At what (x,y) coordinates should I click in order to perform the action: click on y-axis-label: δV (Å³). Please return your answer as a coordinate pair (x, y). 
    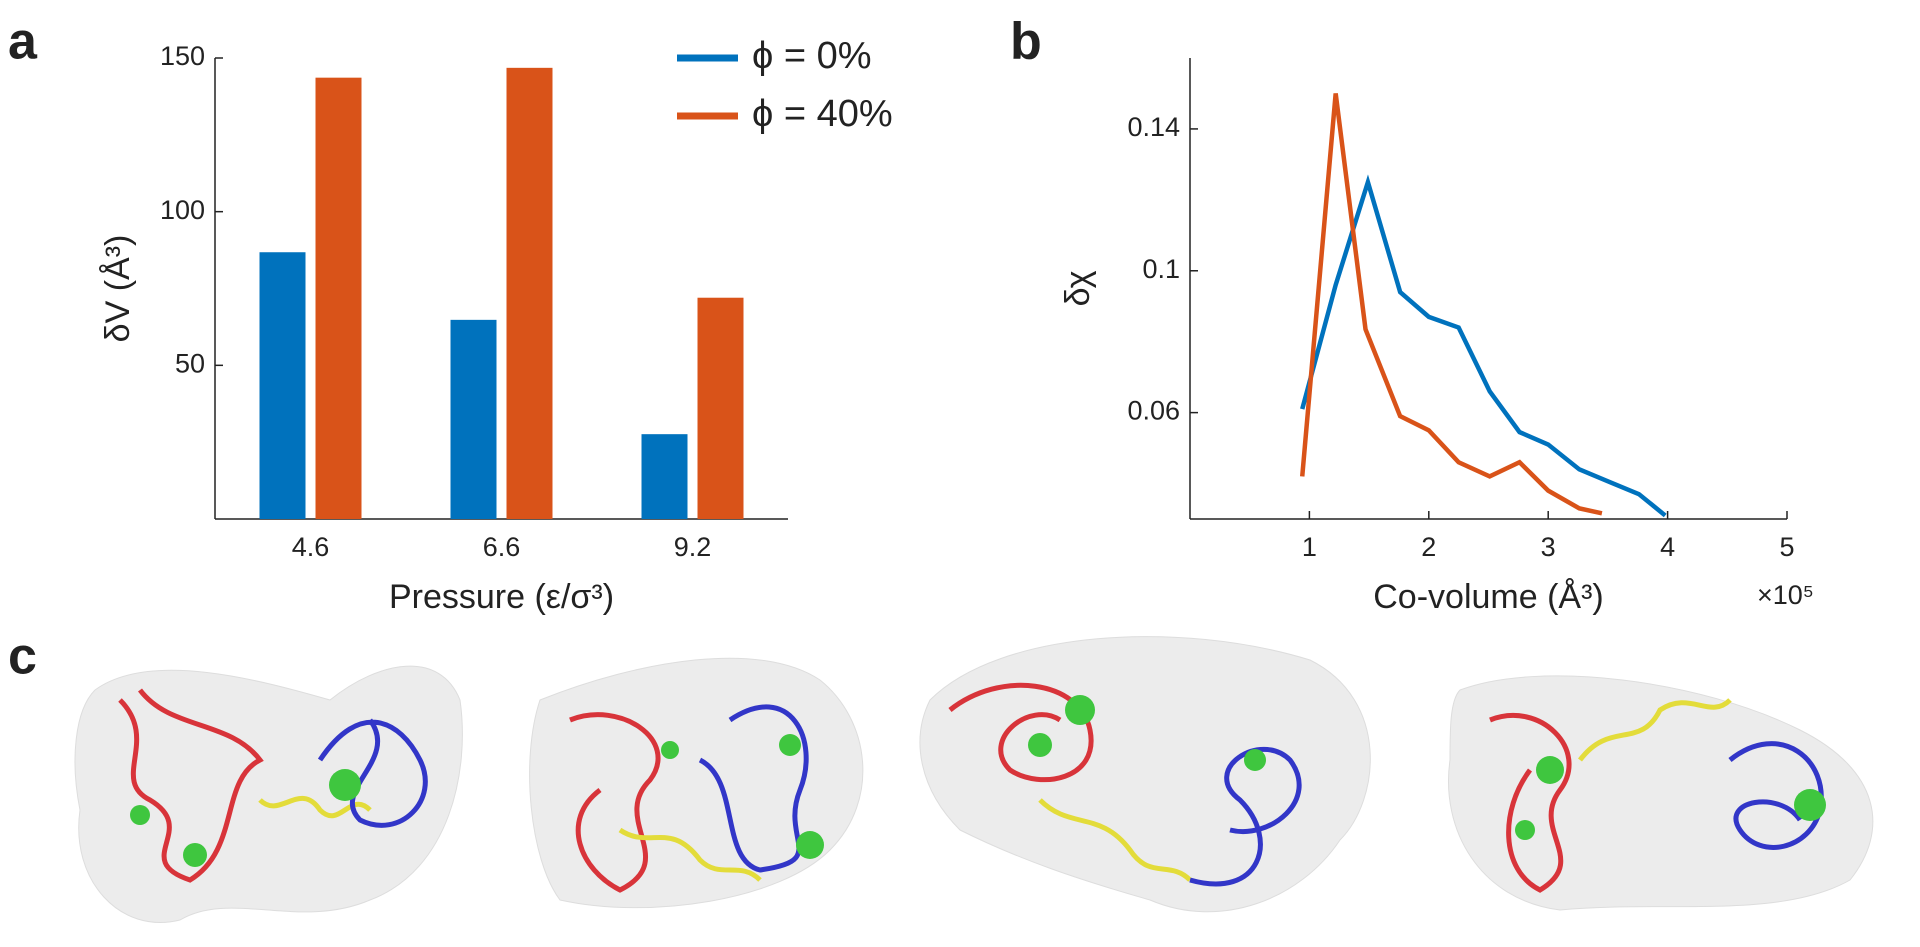
    Looking at the image, I should click on (118, 289).